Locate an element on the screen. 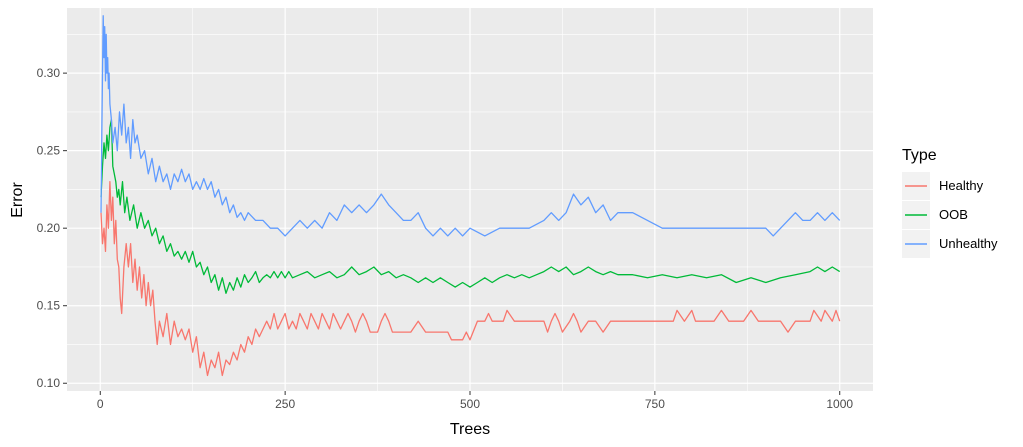 Image resolution: width=1023 pixels, height=447 pixels. y-tick-label: 0.15 is located at coordinates (49, 306).